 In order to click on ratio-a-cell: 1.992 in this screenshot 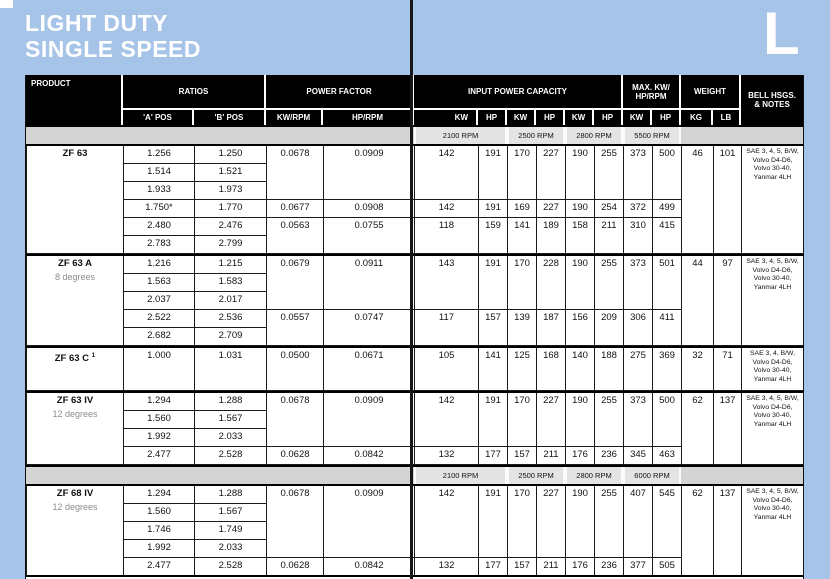, I will do `click(159, 548)`.